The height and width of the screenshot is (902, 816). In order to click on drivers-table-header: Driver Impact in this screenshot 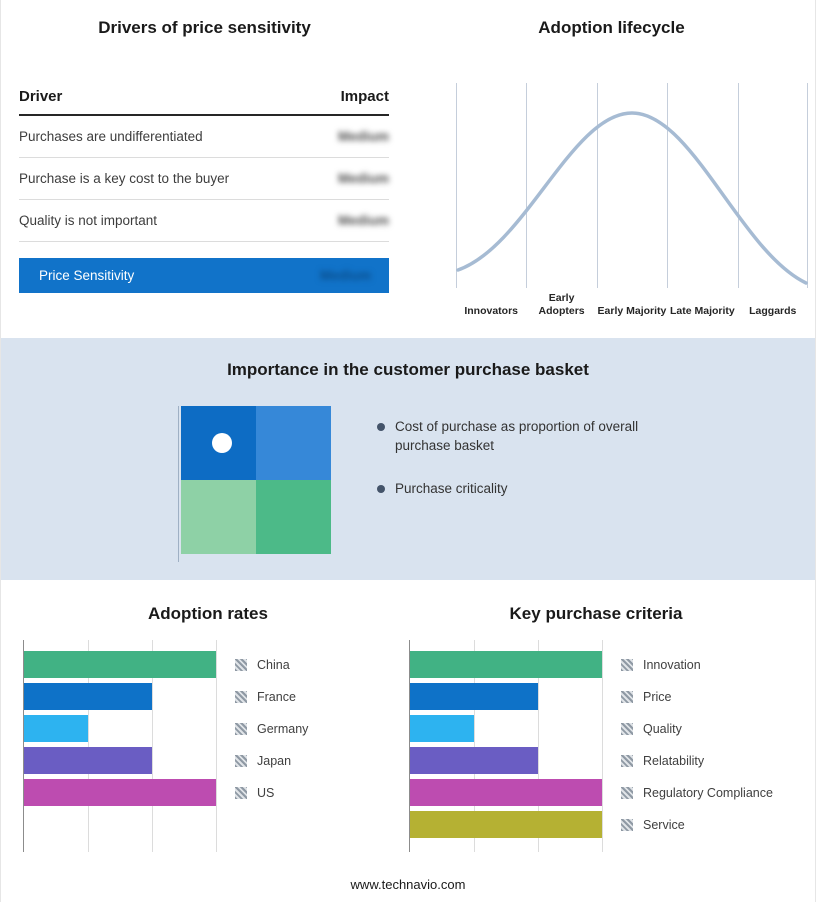, I will do `click(204, 102)`.